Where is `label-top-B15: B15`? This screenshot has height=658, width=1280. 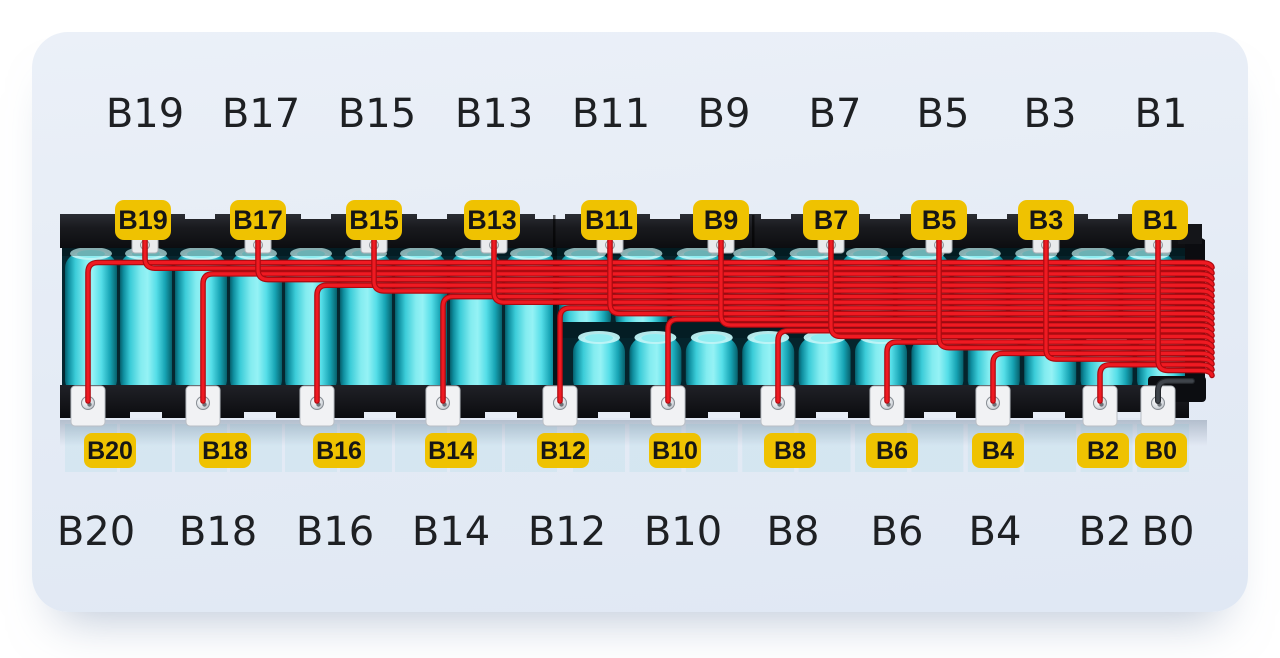
label-top-B15: B15 is located at coordinates (377, 114).